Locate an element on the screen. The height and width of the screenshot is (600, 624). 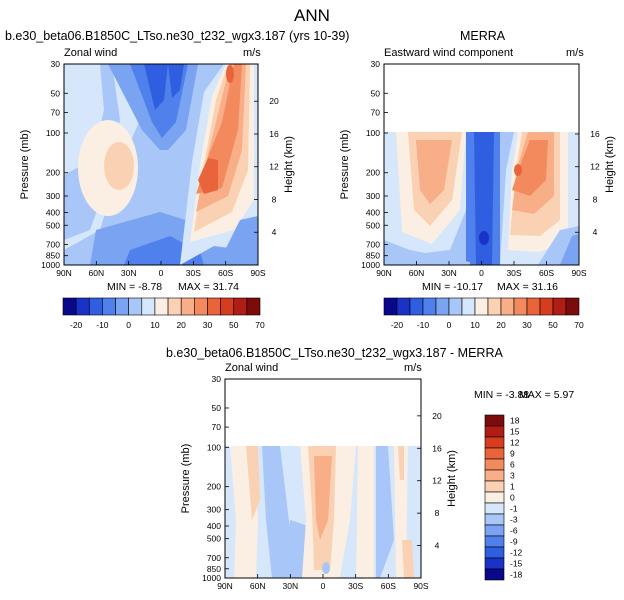
panel-3-pressure-tick-label: 30 is located at coordinates (217, 379).